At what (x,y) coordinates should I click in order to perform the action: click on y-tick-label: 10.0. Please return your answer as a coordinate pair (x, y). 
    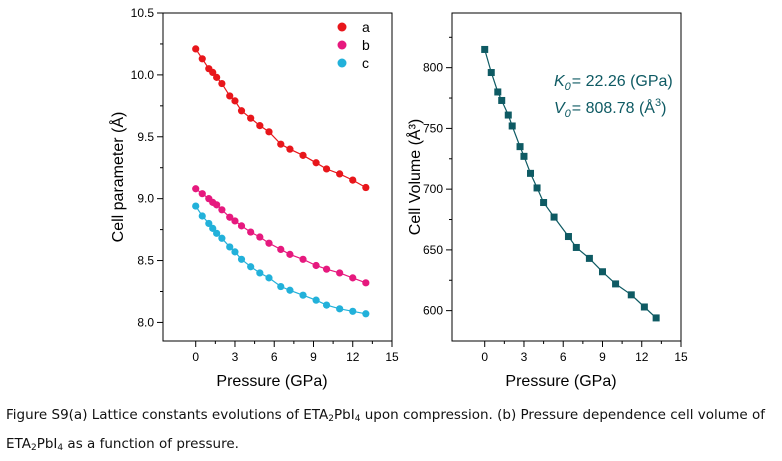
    Looking at the image, I should click on (143, 75).